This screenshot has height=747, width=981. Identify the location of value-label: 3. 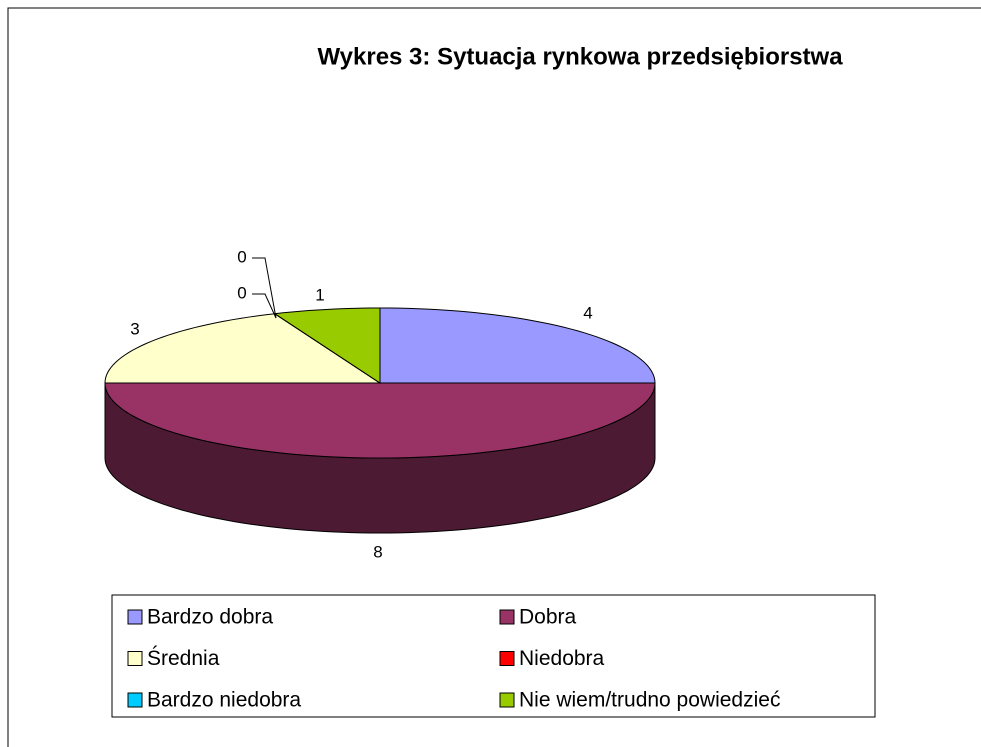
(134, 328).